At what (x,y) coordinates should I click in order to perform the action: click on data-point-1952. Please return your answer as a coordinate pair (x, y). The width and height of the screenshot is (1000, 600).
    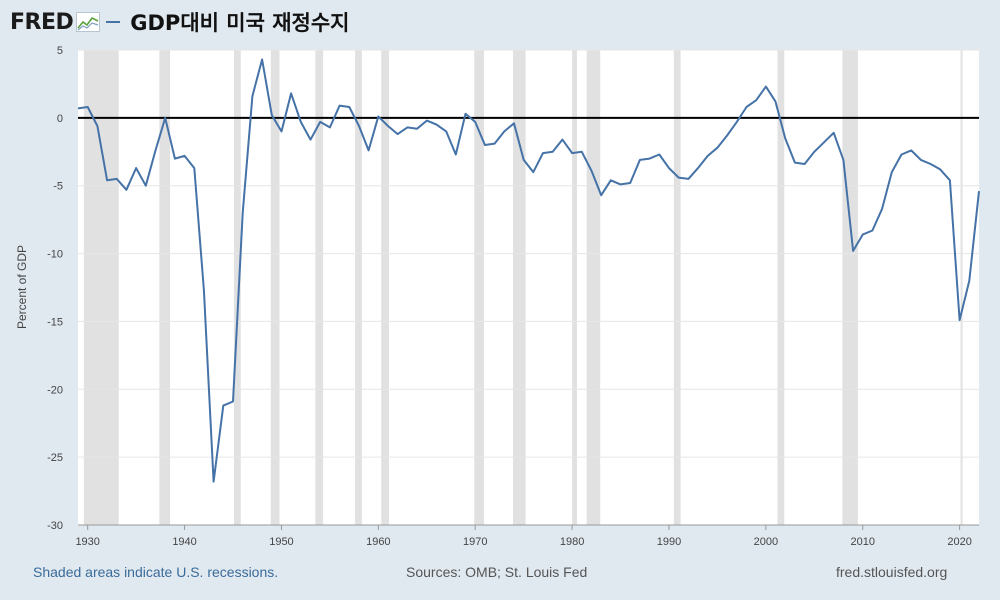
    Looking at the image, I should click on (301, 122).